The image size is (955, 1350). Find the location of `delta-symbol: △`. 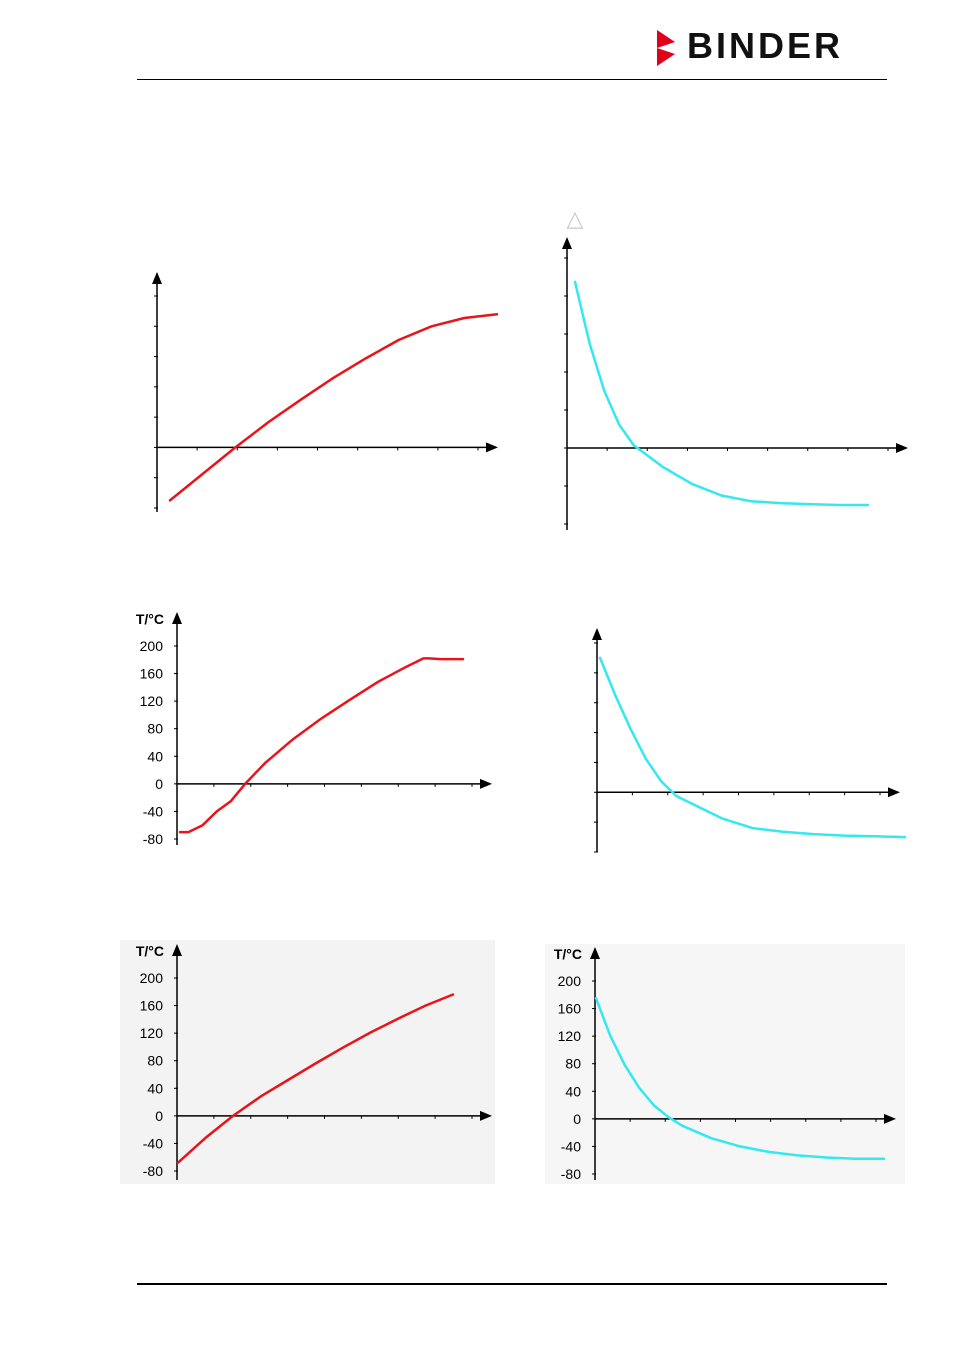

delta-symbol: △ is located at coordinates (575, 219).